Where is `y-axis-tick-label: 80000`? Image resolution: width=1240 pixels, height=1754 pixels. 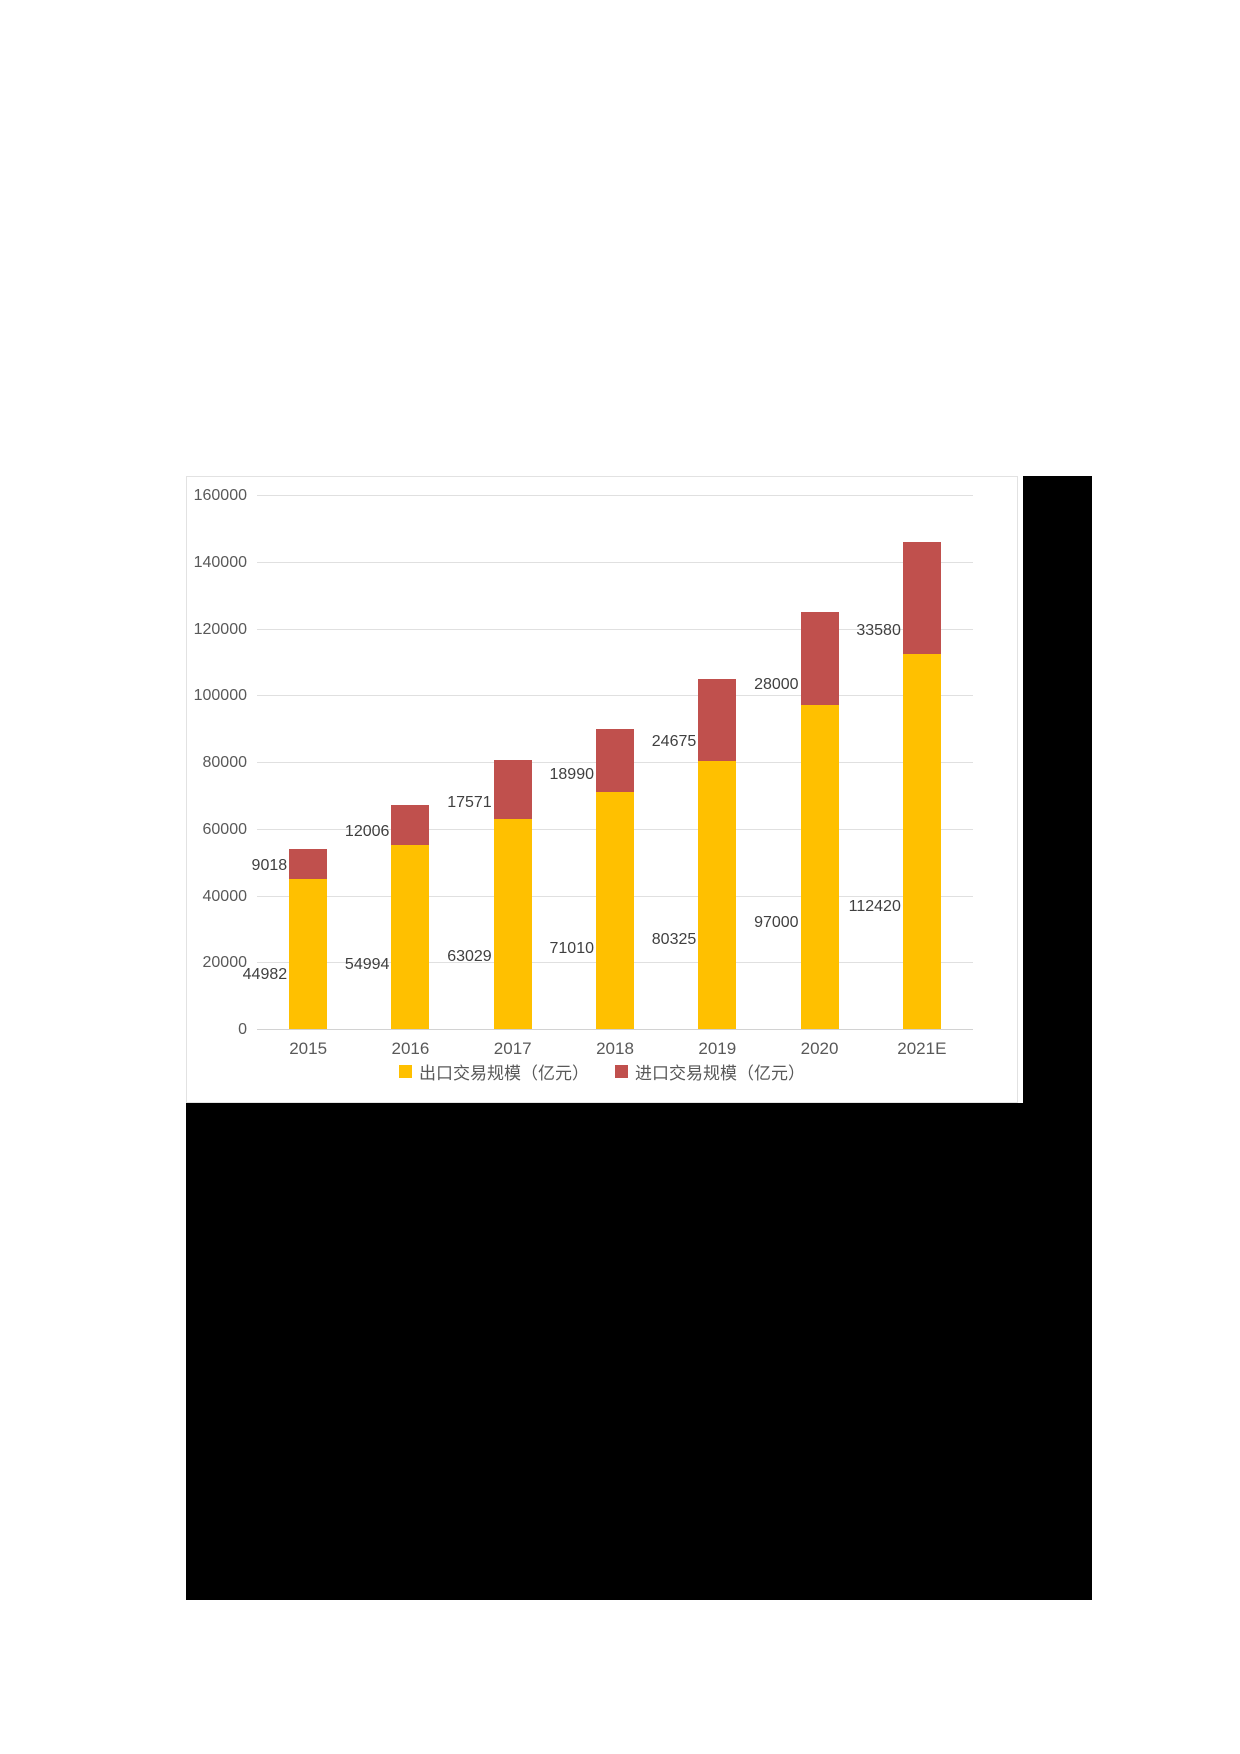 y-axis-tick-label: 80000 is located at coordinates (225, 762).